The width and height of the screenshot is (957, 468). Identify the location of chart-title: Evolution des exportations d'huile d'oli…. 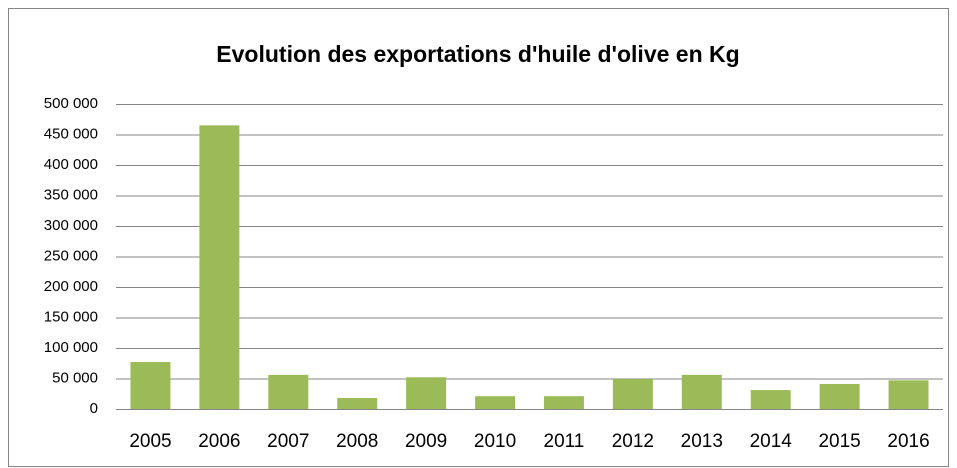
(477, 54).